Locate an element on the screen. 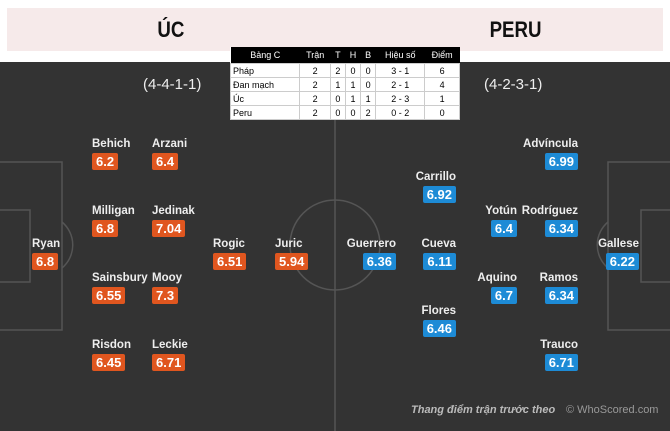 The height and width of the screenshot is (431, 670). rating-badge: 6.51 is located at coordinates (230, 261).